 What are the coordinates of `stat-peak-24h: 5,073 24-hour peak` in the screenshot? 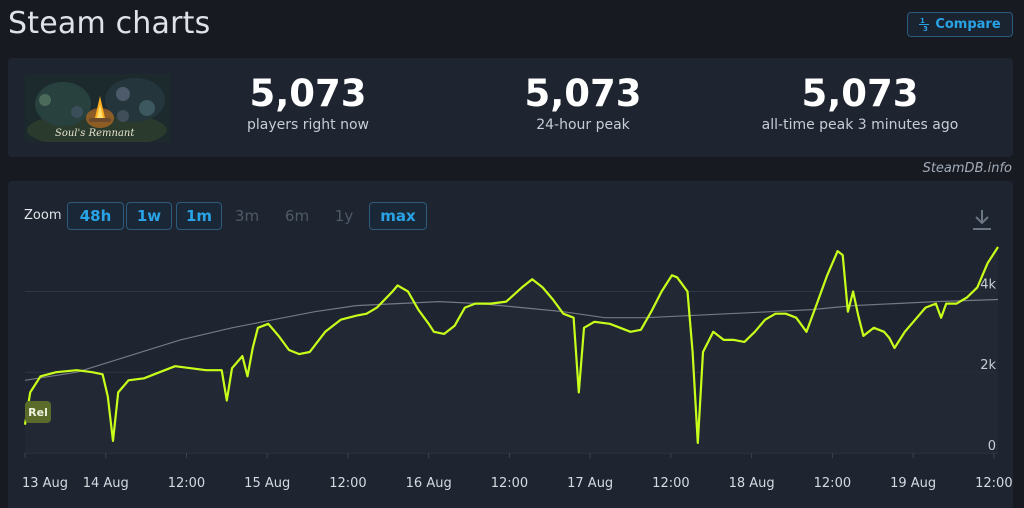 It's located at (583, 102).